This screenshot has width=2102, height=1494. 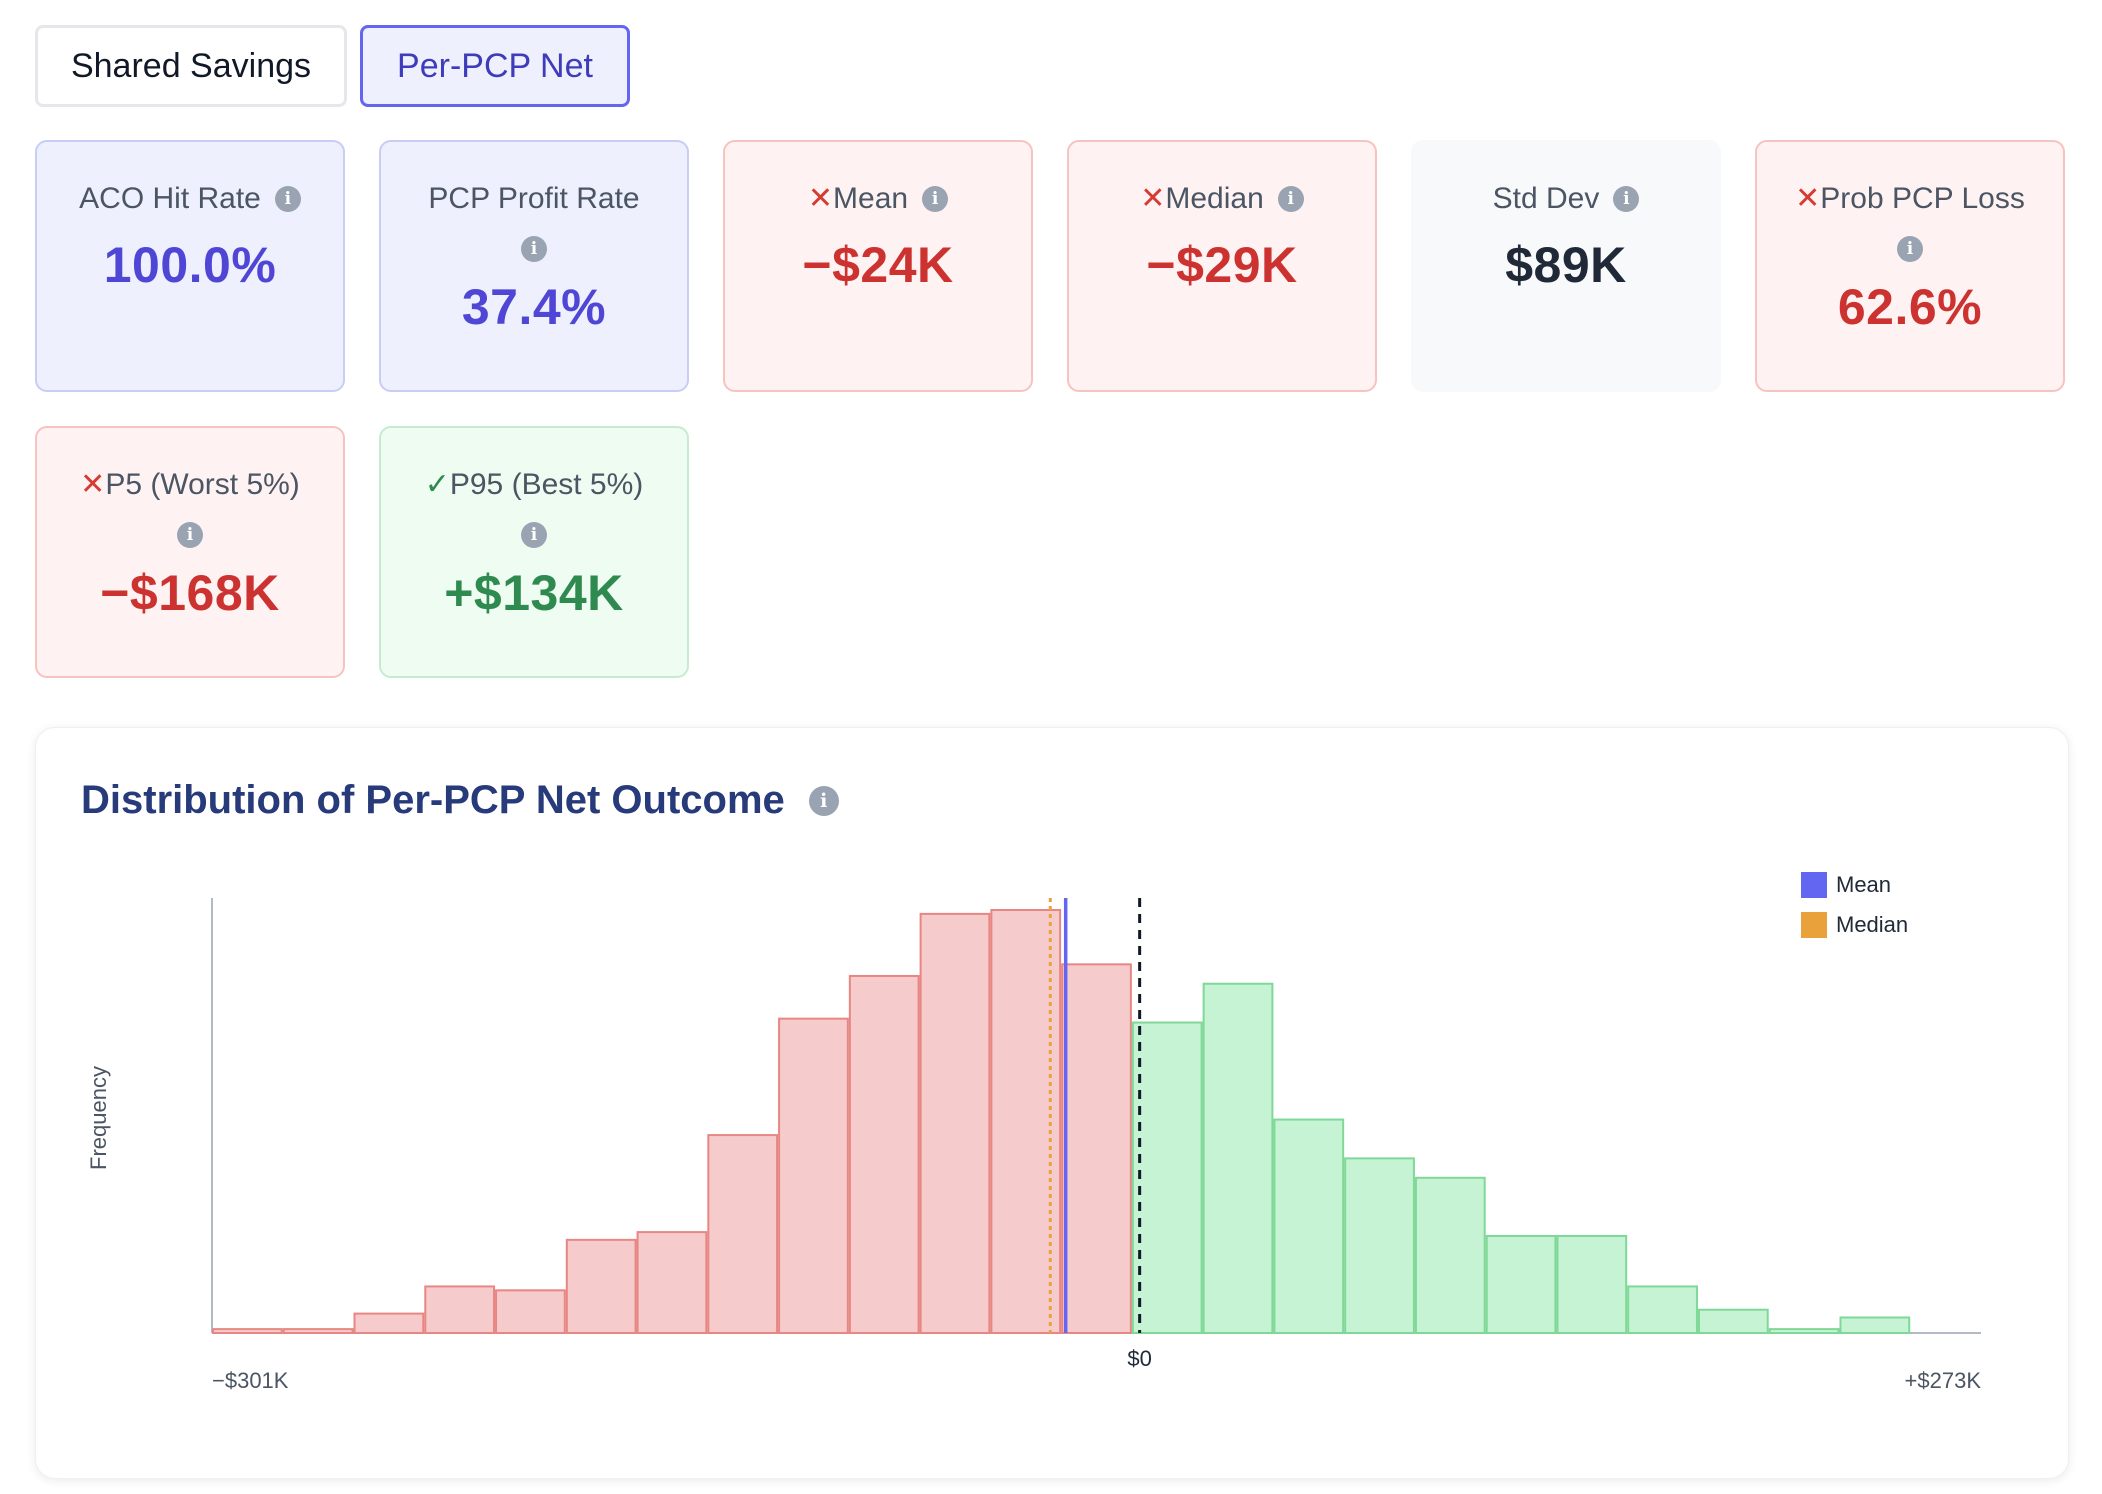 I want to click on tab-per-pcp-net: Per-PCP Net, so click(x=495, y=66).